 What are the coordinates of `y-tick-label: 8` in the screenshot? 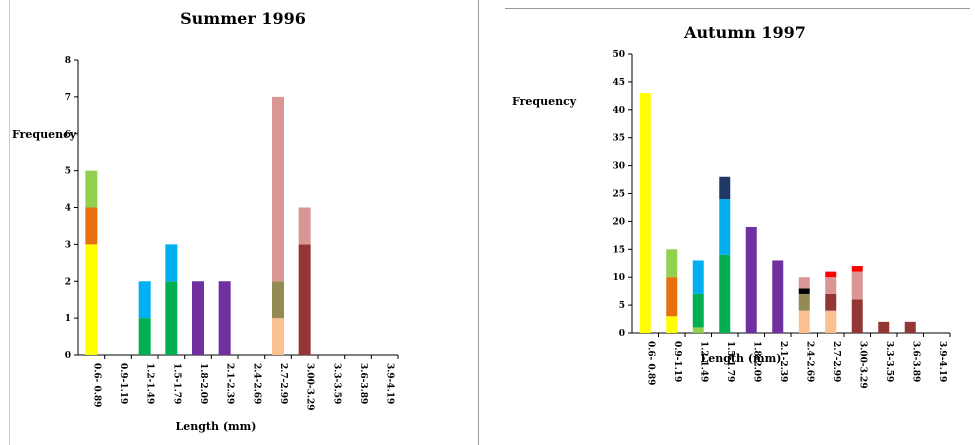 It's located at (68, 61).